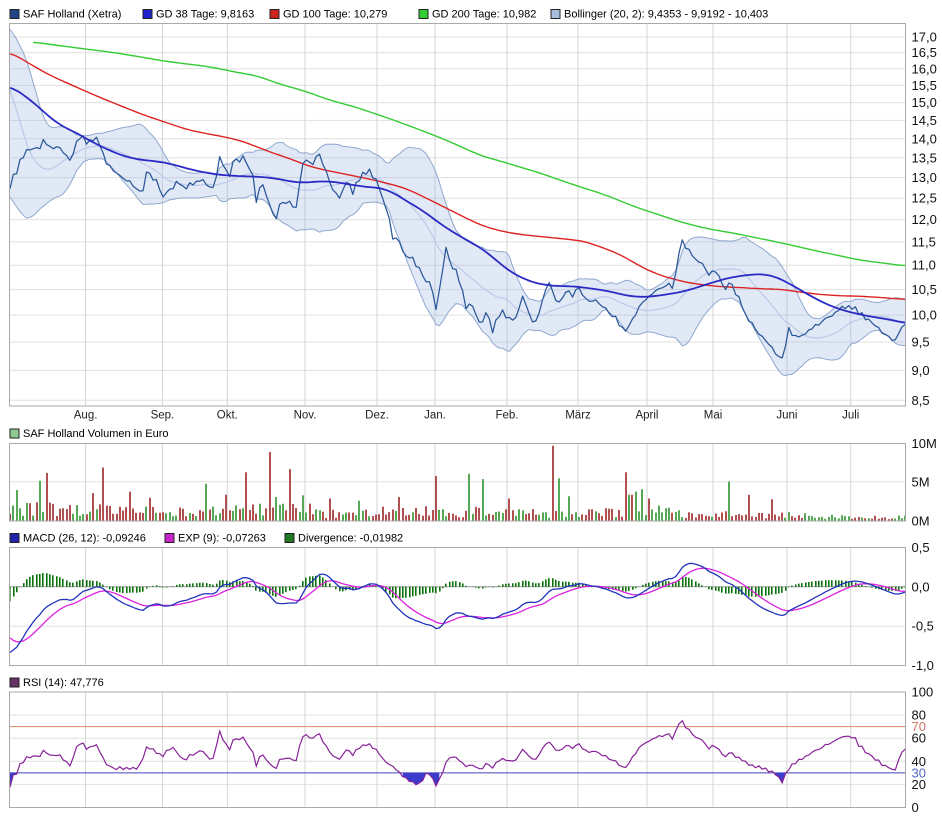  Describe the element at coordinates (924, 52) in the screenshot. I see `svg-text: 16,5` at that location.